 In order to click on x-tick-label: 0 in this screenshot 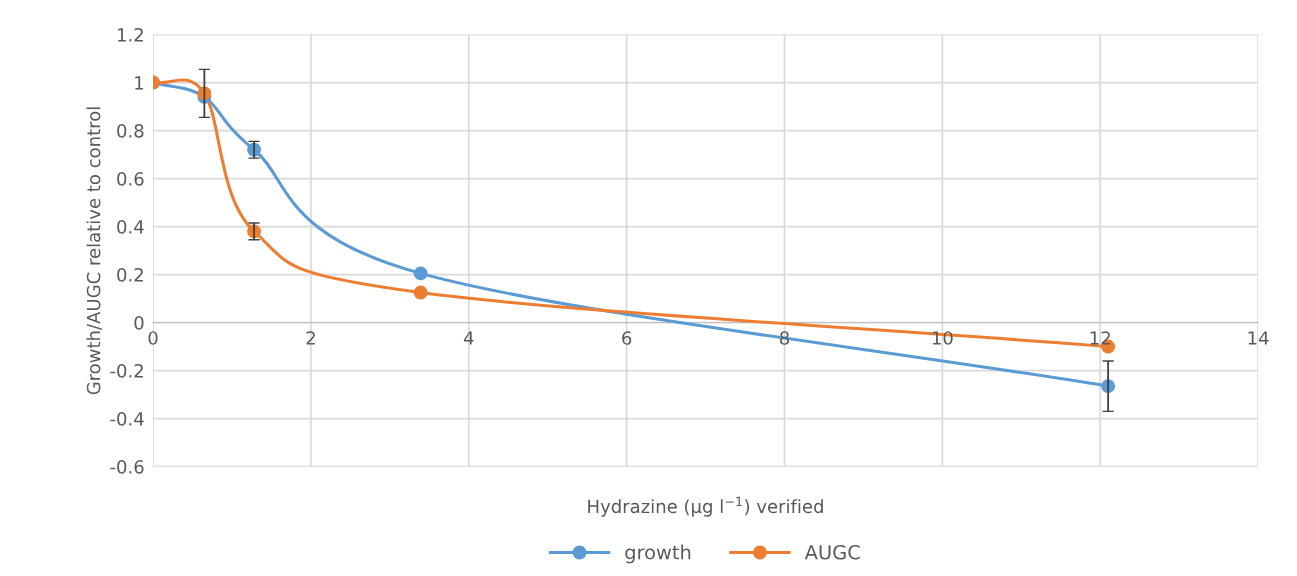, I will do `click(153, 338)`.